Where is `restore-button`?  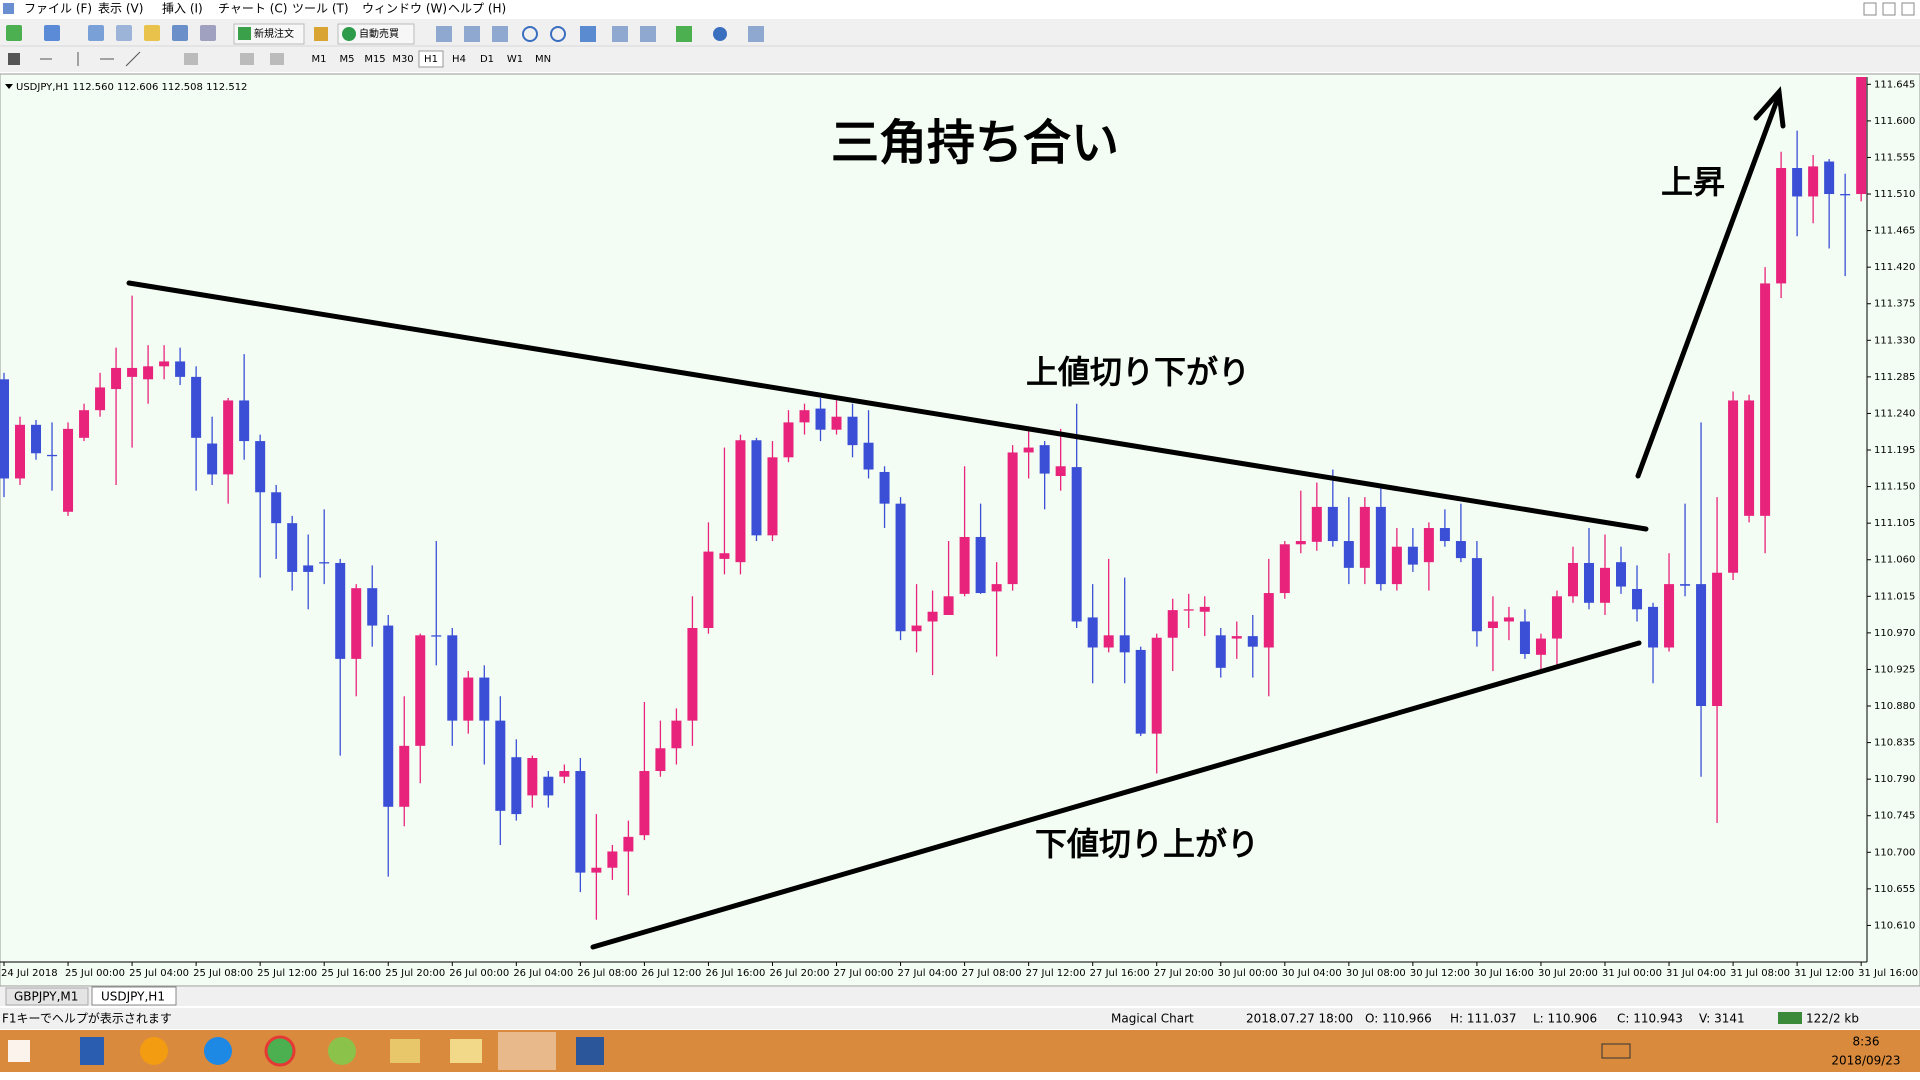 restore-button is located at coordinates (1889, 9).